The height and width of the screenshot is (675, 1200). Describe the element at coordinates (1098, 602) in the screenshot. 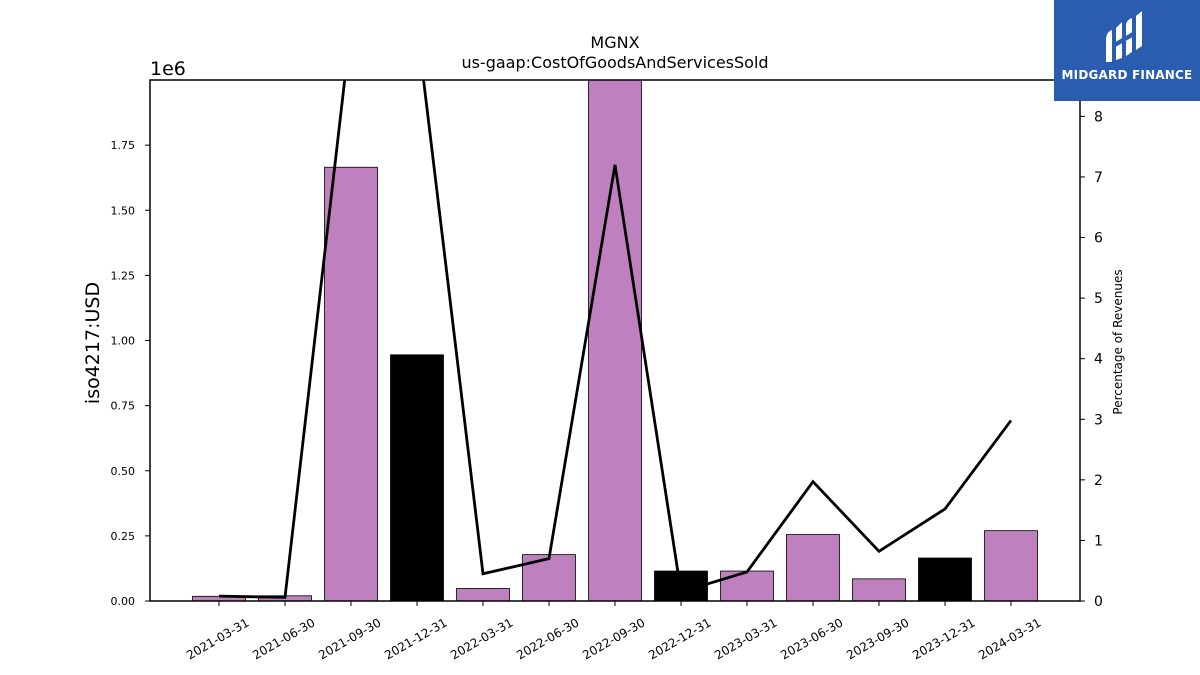

I see `y2-tick-label: 0` at that location.